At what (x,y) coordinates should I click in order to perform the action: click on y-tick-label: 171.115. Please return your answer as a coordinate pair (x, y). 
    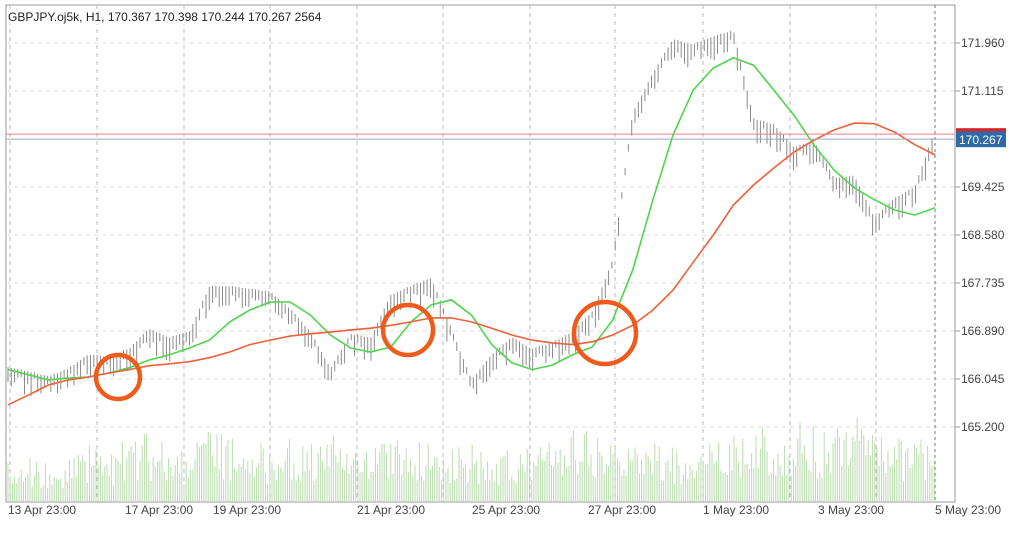
    Looking at the image, I should click on (982, 91).